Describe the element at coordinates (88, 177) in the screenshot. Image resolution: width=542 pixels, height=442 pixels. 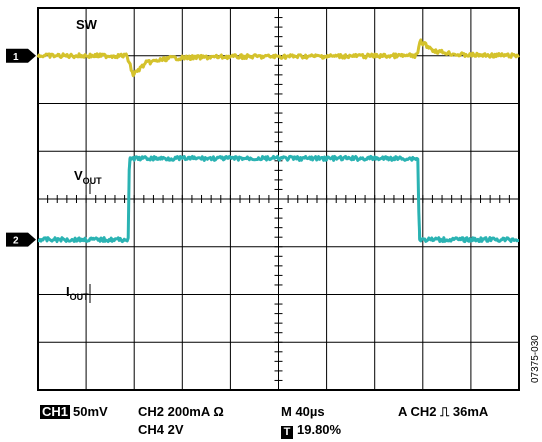
I see `vout-label: VOUT` at that location.